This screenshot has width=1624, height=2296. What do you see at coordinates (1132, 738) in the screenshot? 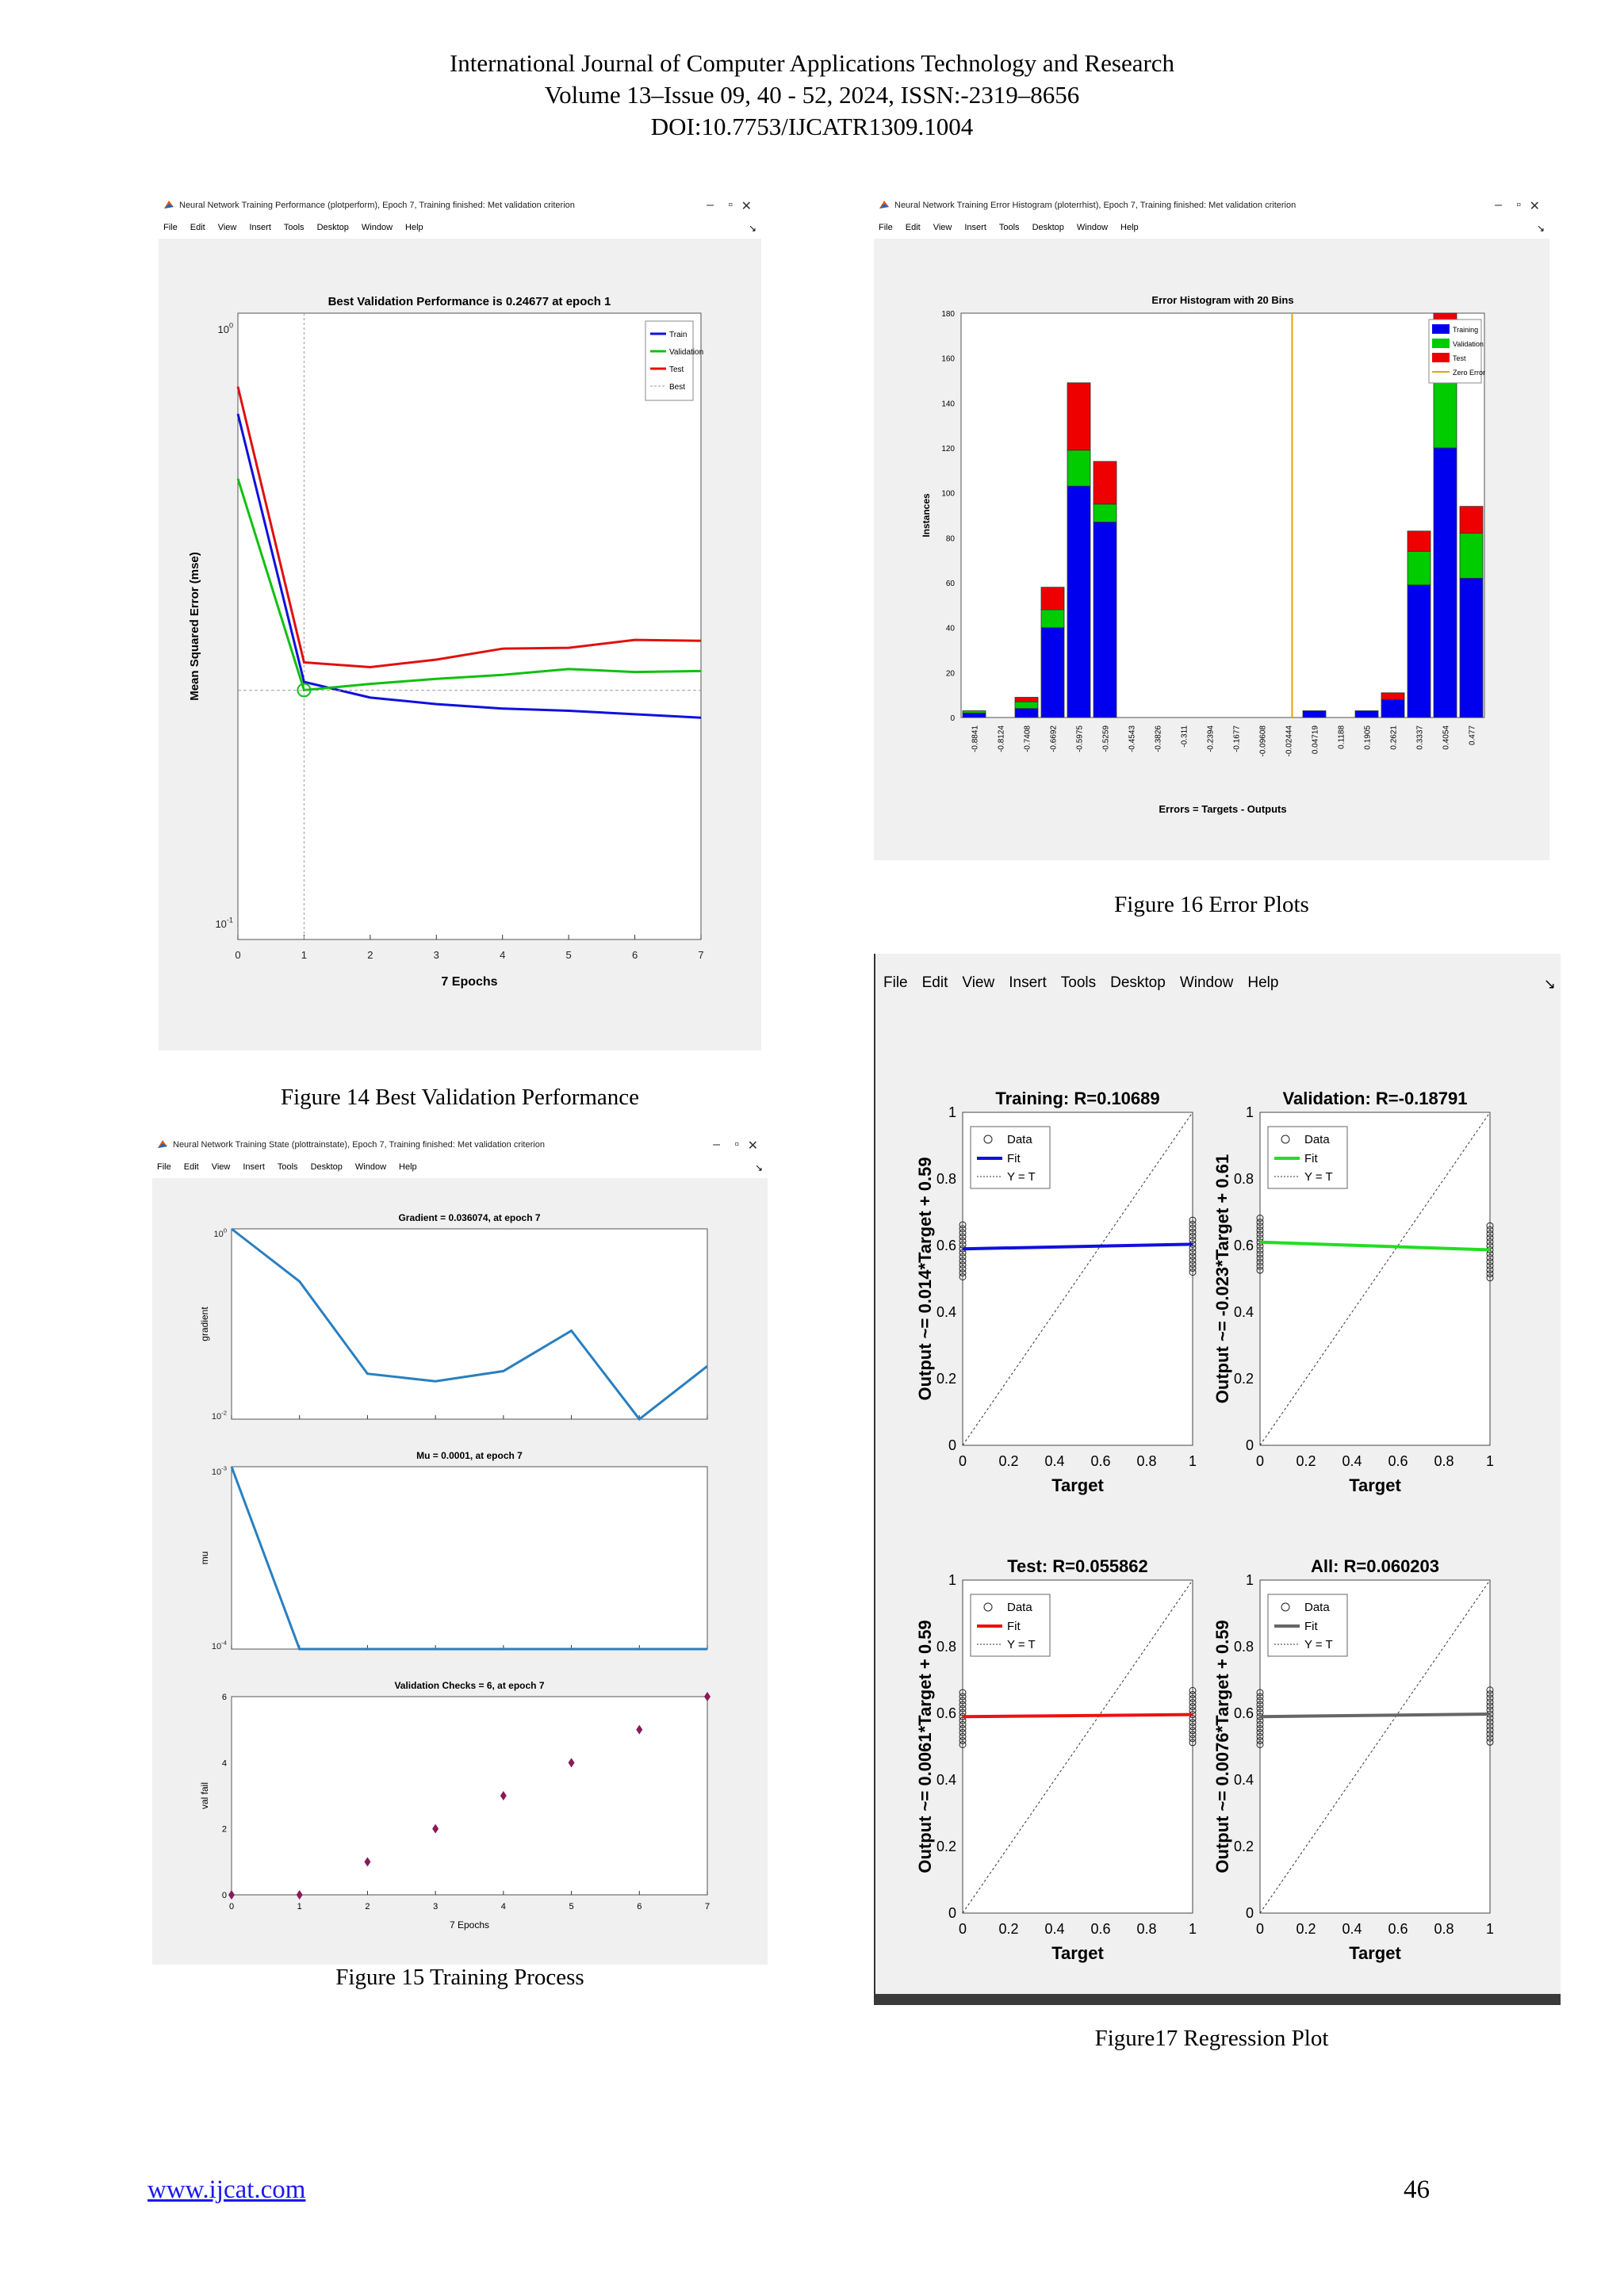
I see `x-tick-label: -0.4543` at bounding box center [1132, 738].